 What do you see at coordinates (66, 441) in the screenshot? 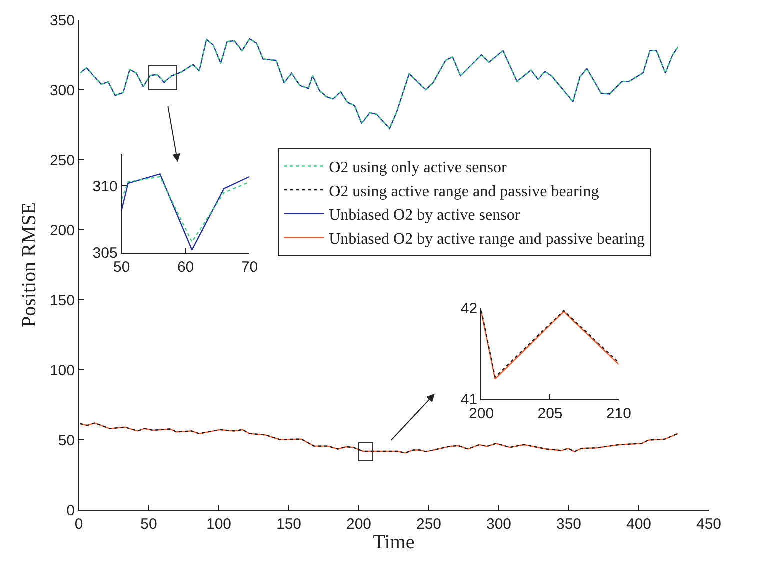
I see `y-tick-label: 50` at bounding box center [66, 441].